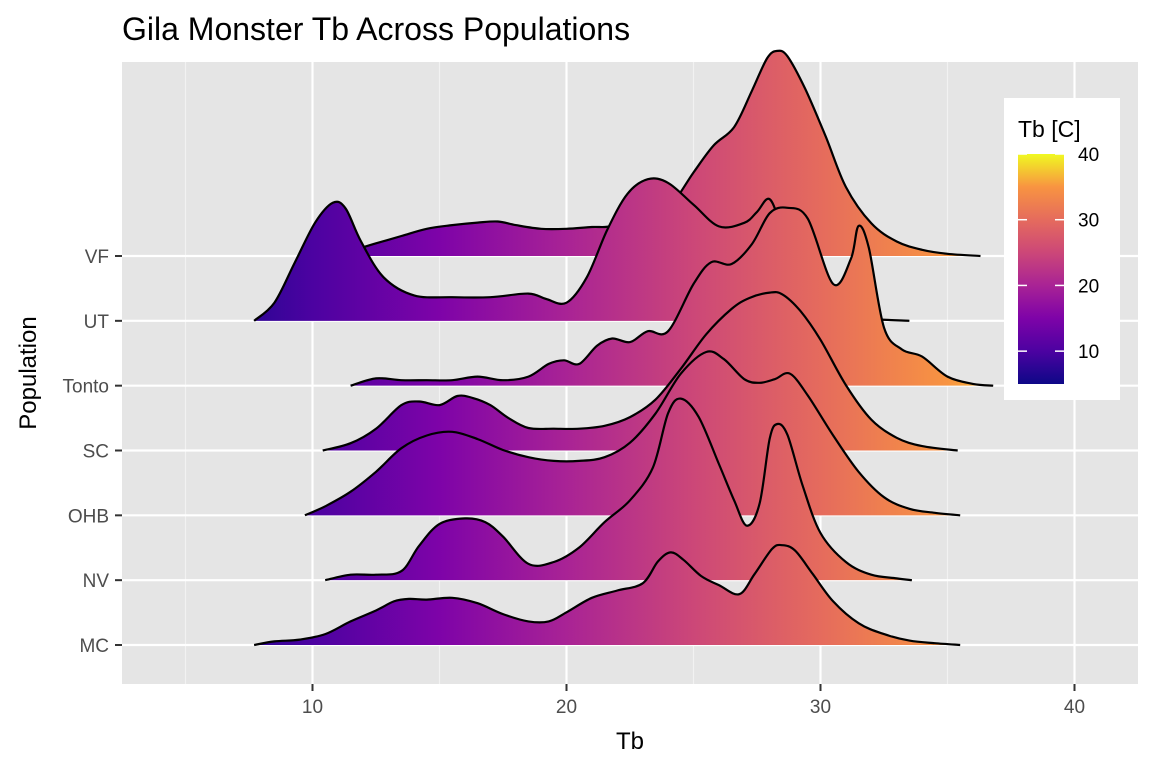 The image size is (1152, 768). Describe the element at coordinates (97, 322) in the screenshot. I see `y-tick-label: UT` at that location.